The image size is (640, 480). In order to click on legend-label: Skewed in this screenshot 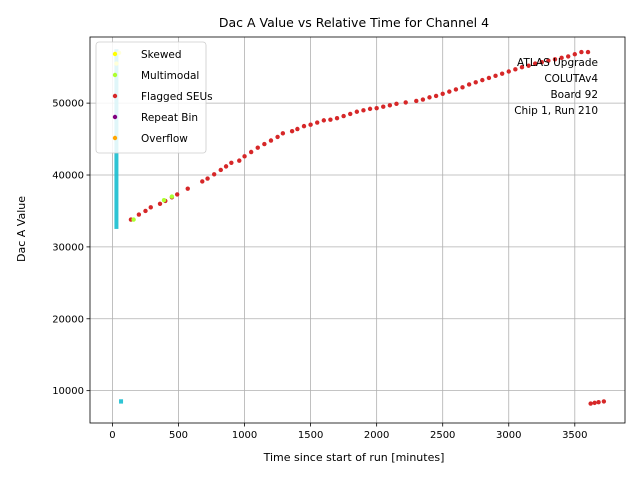, I will do `click(161, 55)`.